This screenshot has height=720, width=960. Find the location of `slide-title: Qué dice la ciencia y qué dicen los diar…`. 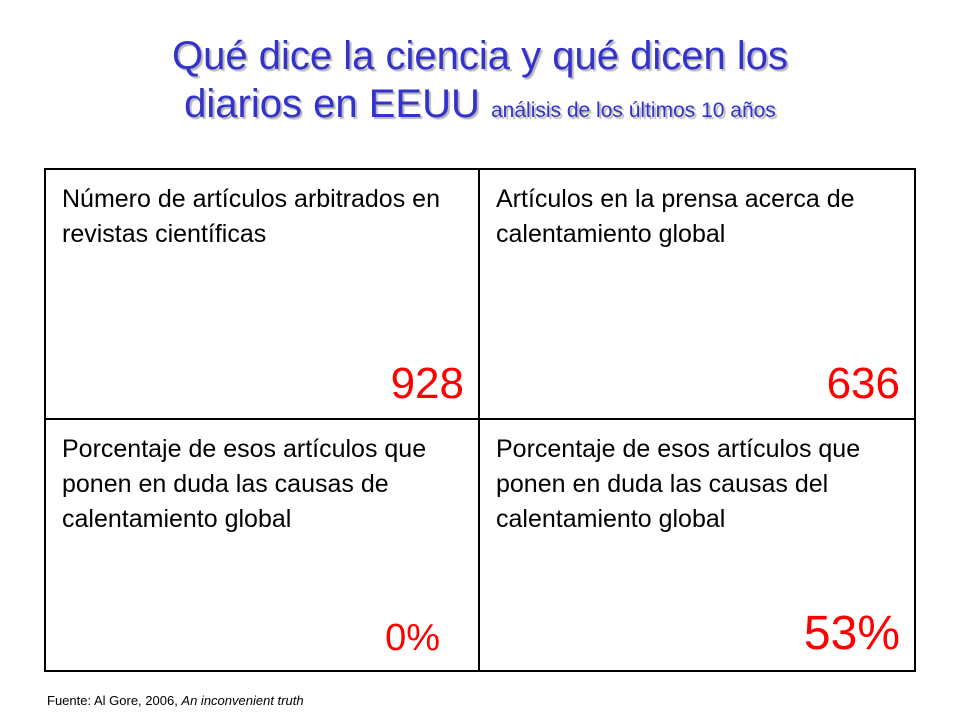

slide-title: Qué dice la ciencia y qué dicen los diar… is located at coordinates (480, 83).